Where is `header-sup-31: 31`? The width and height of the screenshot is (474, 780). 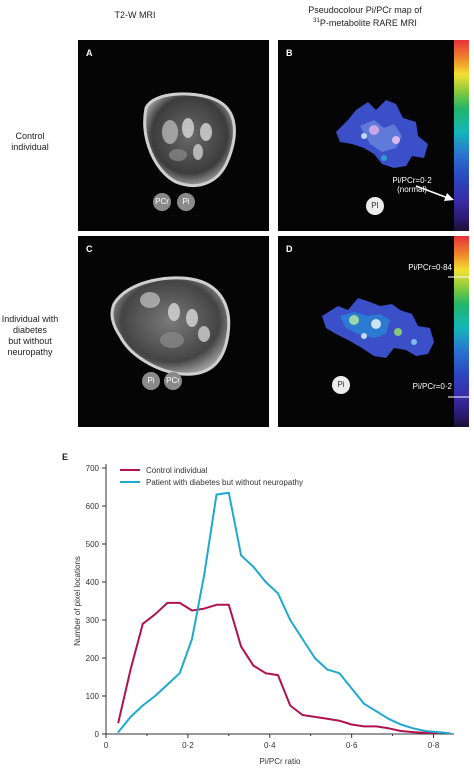 header-sup-31: 31 is located at coordinates (316, 21).